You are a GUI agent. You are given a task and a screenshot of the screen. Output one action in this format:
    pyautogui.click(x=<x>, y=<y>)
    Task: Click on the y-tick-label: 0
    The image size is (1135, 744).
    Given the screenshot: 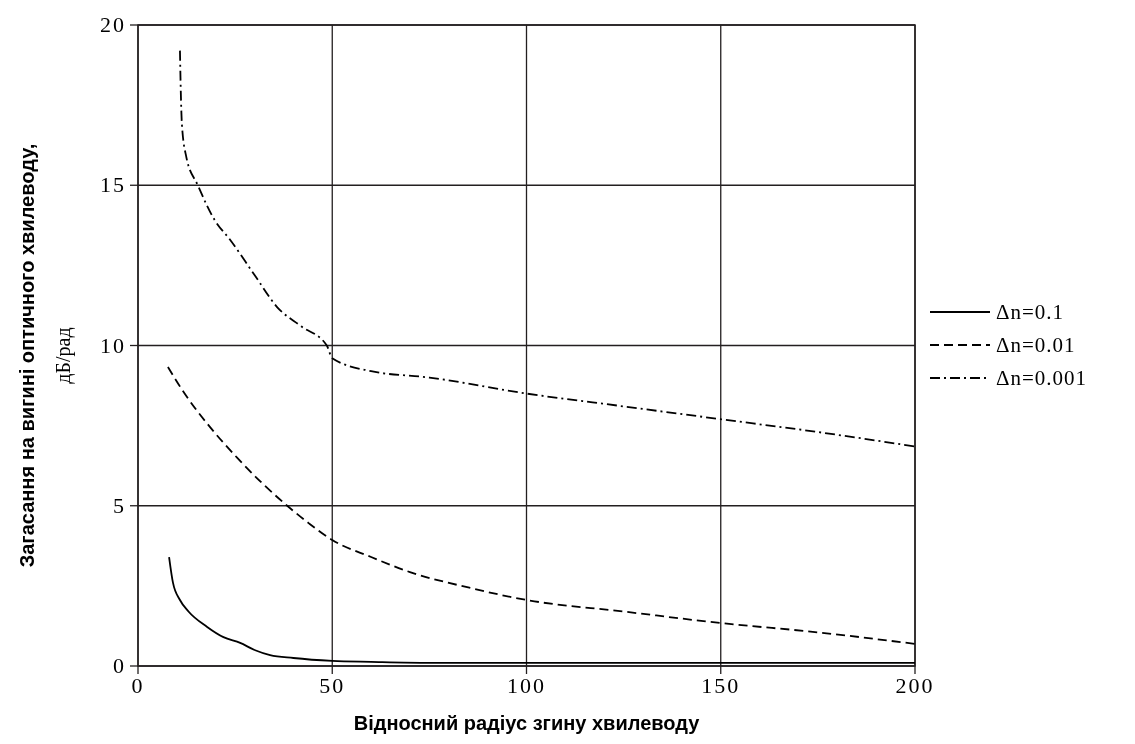 What is the action you would take?
    pyautogui.click(x=119, y=665)
    